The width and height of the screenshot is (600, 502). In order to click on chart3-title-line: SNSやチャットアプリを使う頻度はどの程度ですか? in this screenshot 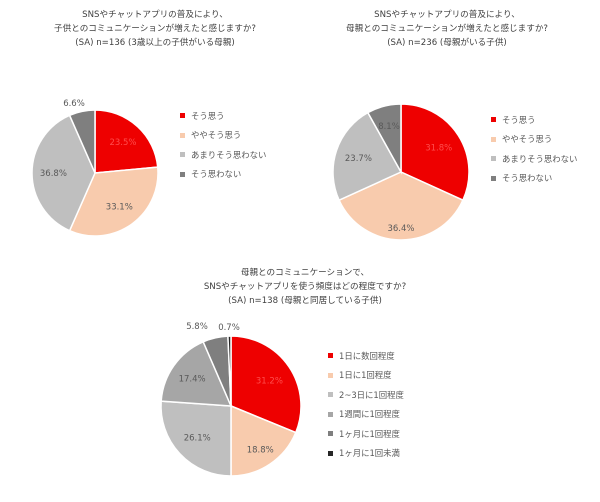, I will do `click(305, 287)`.